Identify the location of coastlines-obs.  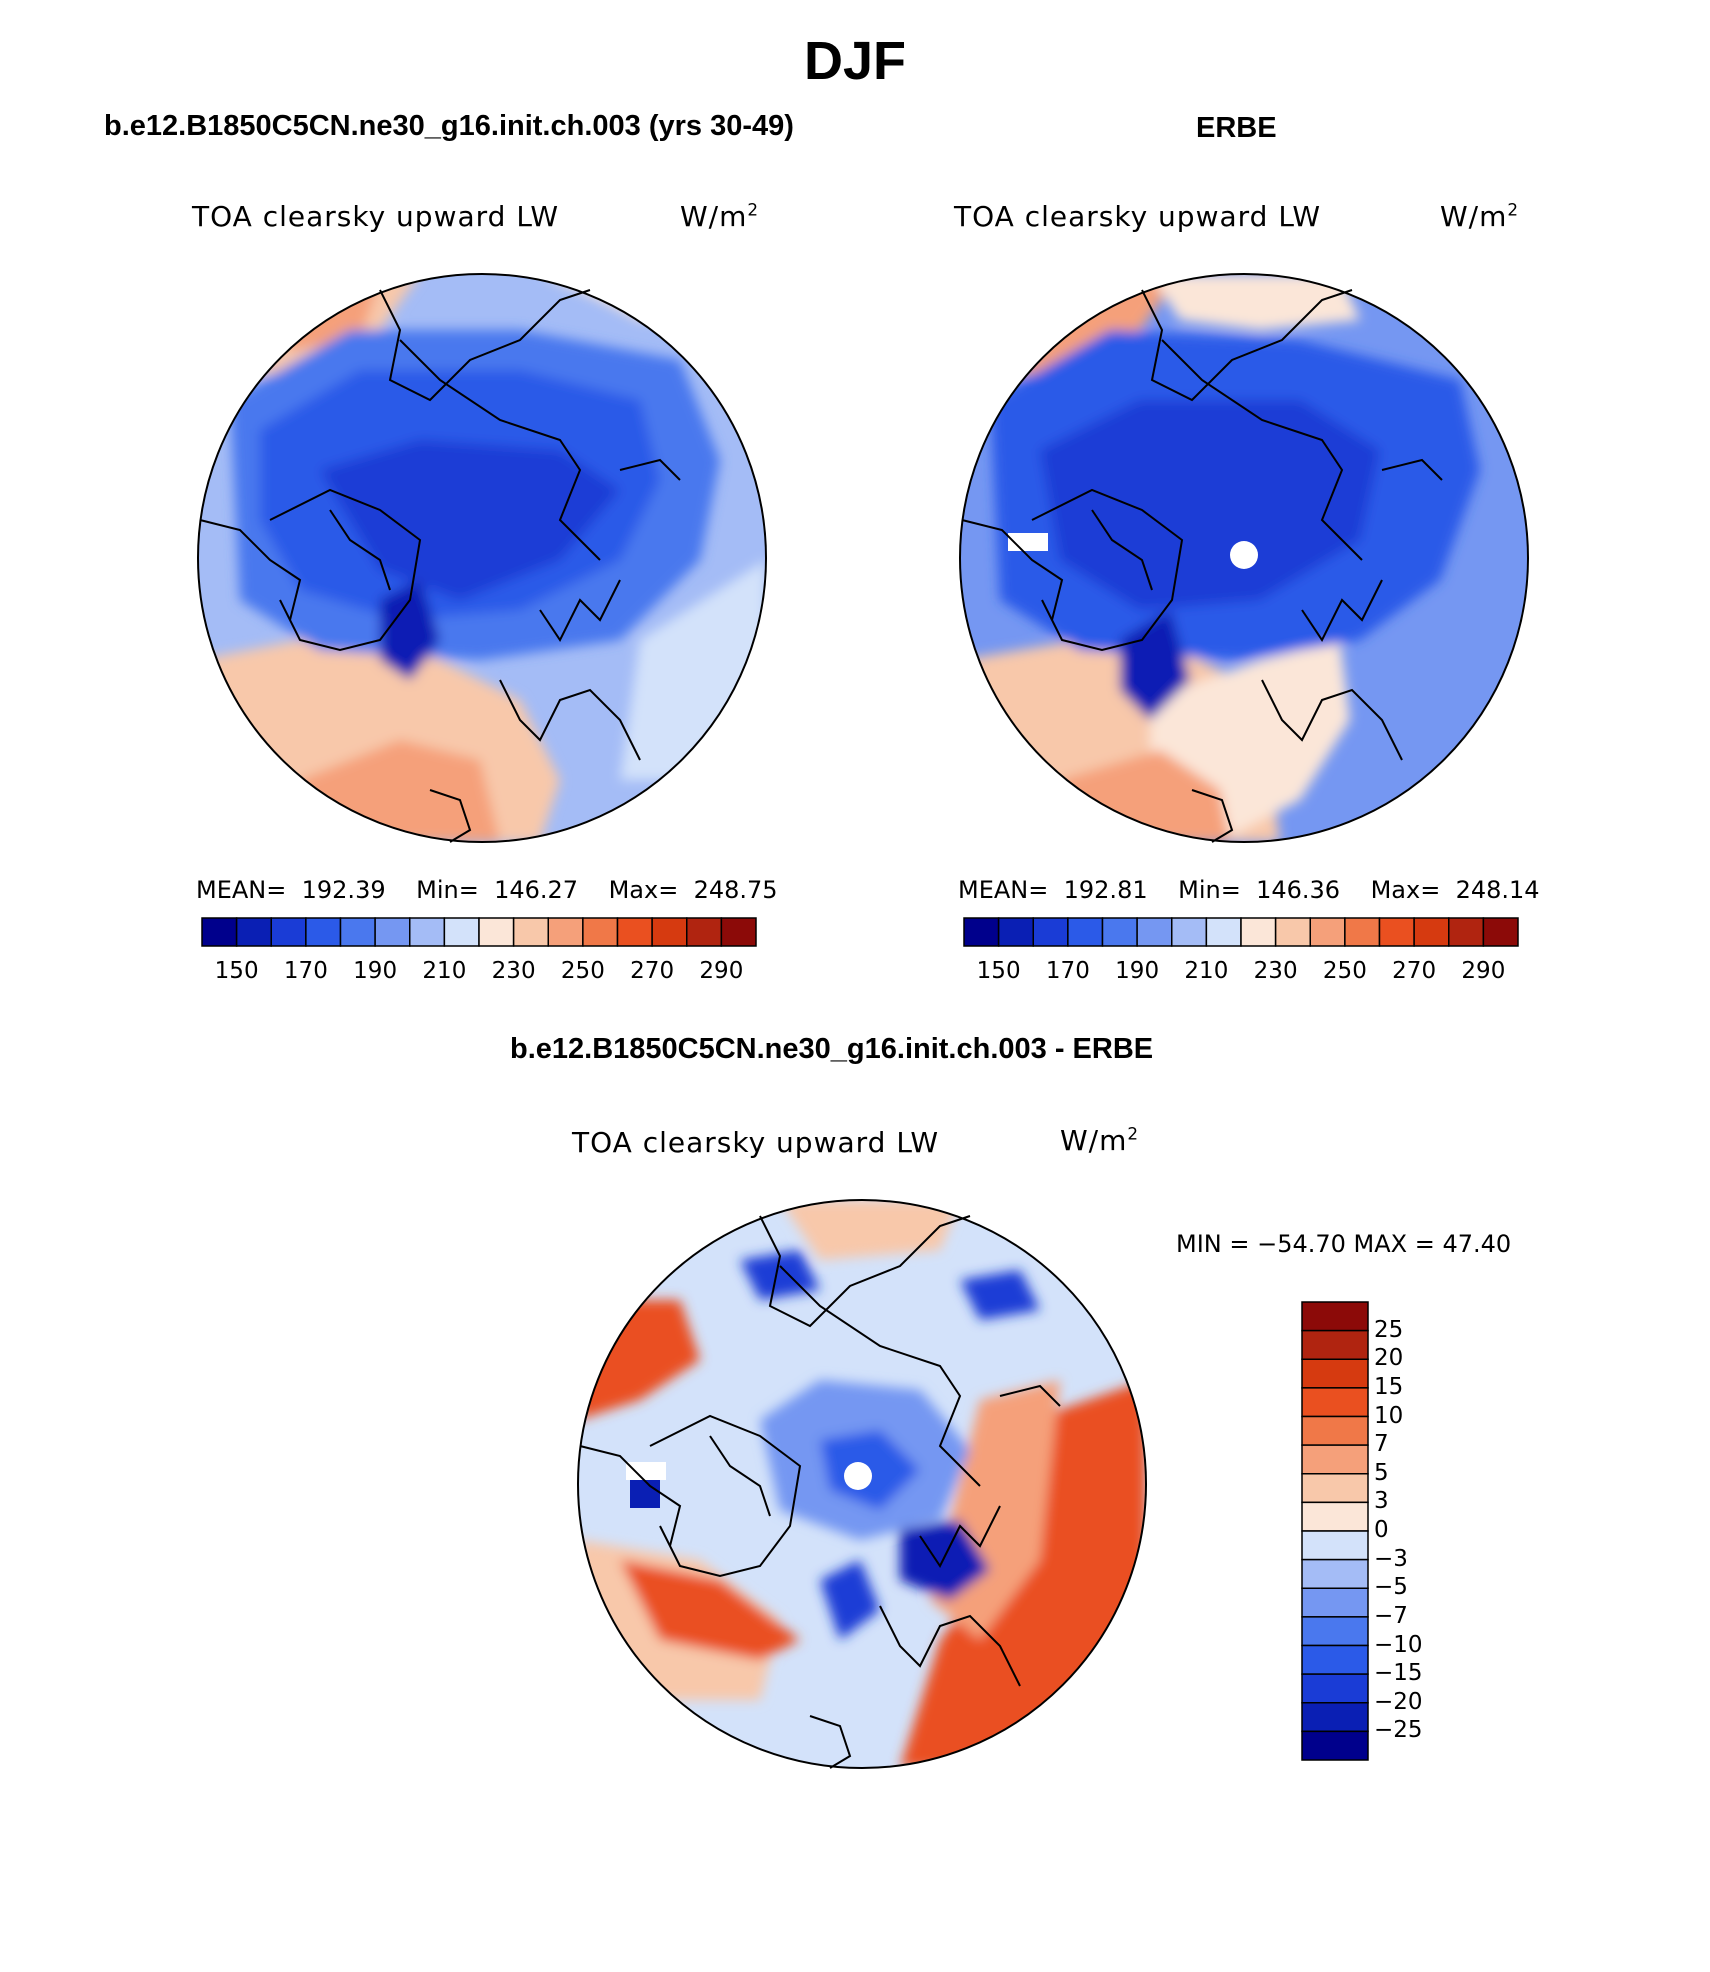
(1202, 566).